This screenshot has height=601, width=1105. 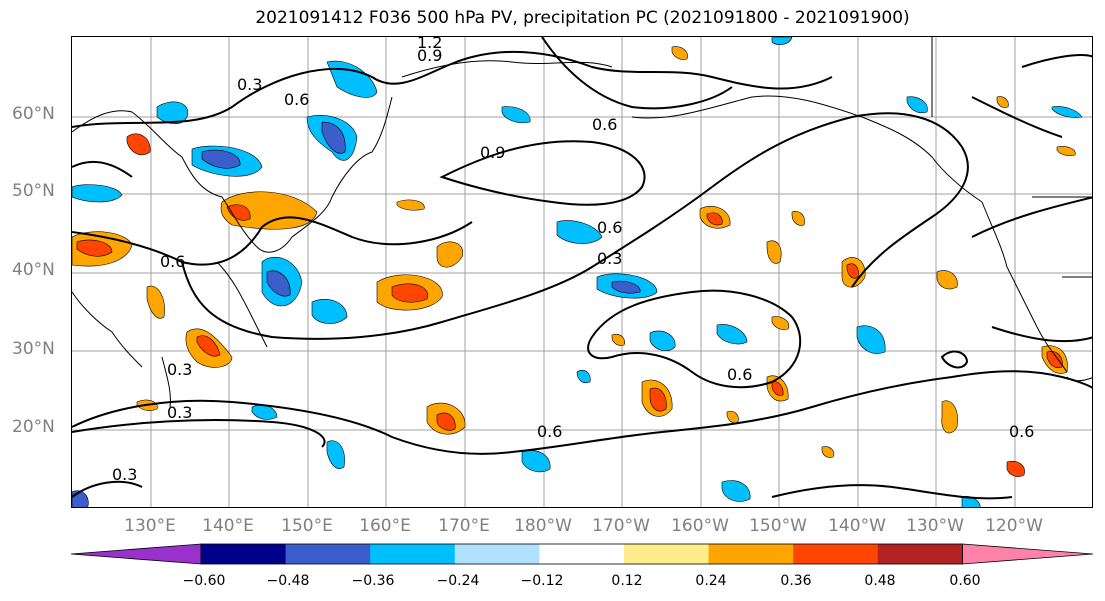 I want to click on lon-label: 160°E, so click(x=385, y=526).